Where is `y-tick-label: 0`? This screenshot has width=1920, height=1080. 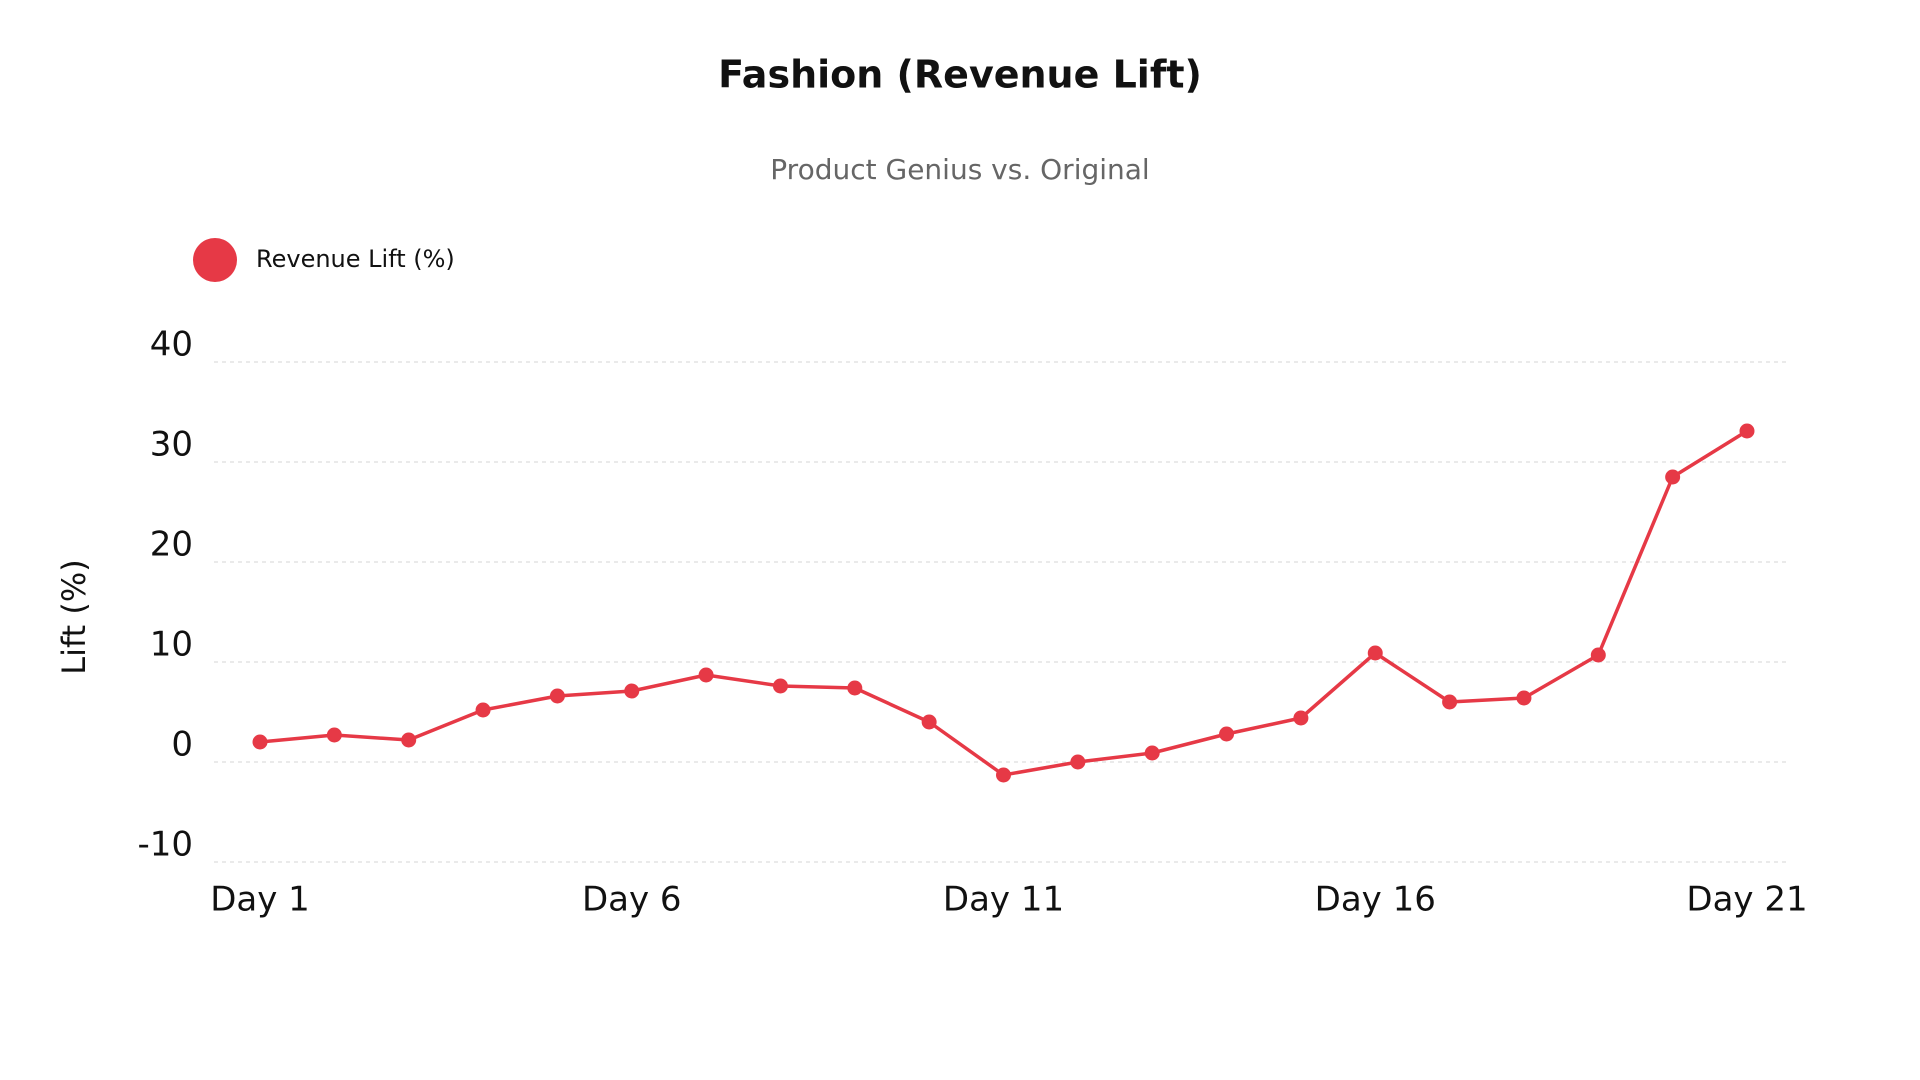 y-tick-label: 0 is located at coordinates (182, 745).